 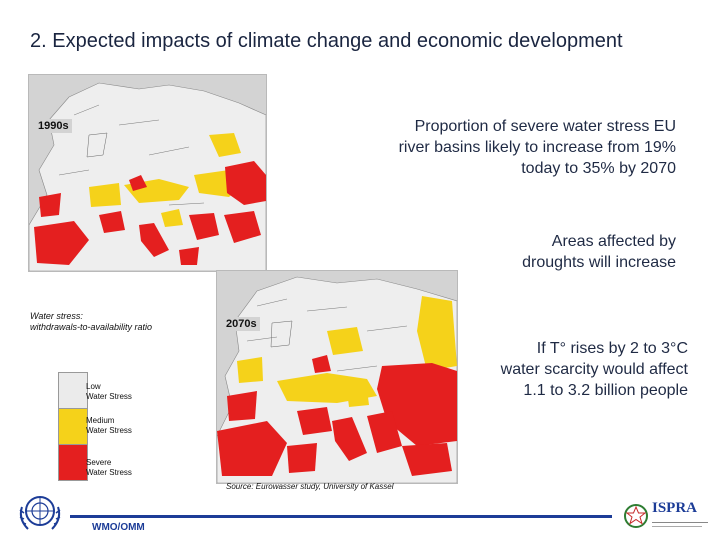 I want to click on statement-line: 1.1 to 3.2 billion people, so click(x=605, y=390).